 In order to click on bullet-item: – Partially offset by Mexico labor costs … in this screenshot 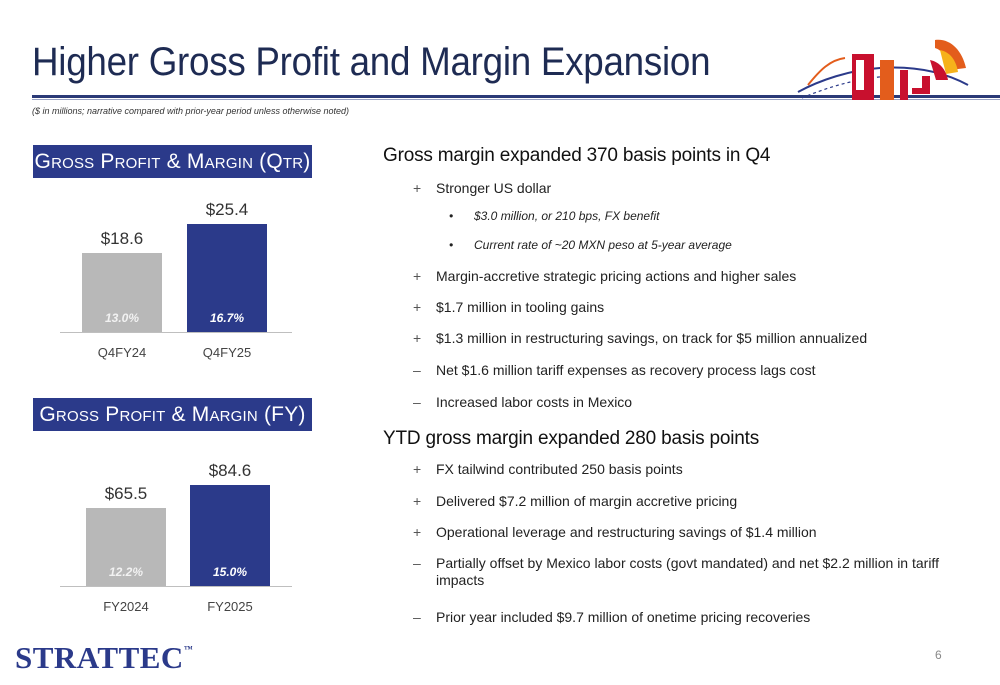, I will do `click(683, 572)`.